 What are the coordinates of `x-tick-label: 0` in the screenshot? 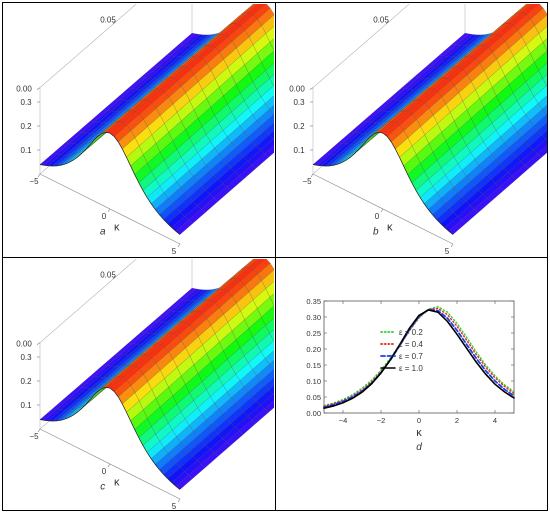 It's located at (419, 420).